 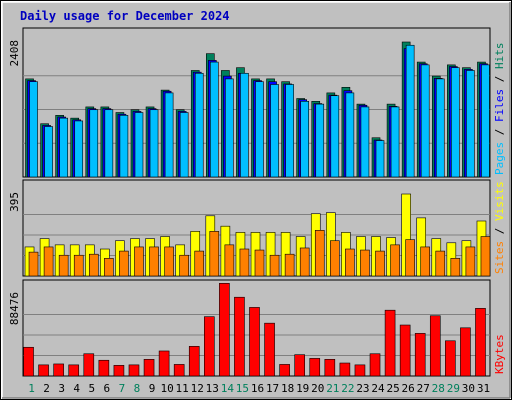 What do you see at coordinates (137, 388) in the screenshot?
I see `x-tick-label: 8` at bounding box center [137, 388].